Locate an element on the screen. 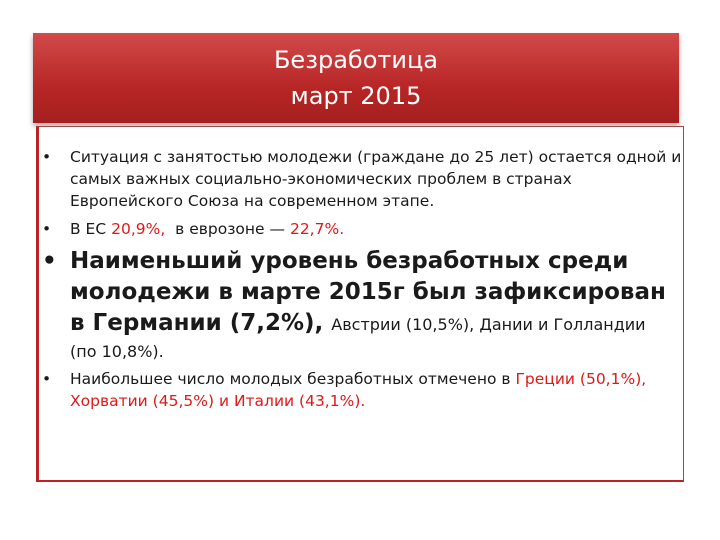 The image size is (720, 540). lowest-rate-normal-text: Австрии (10,5%), Дании и Голландии is located at coordinates (488, 324).